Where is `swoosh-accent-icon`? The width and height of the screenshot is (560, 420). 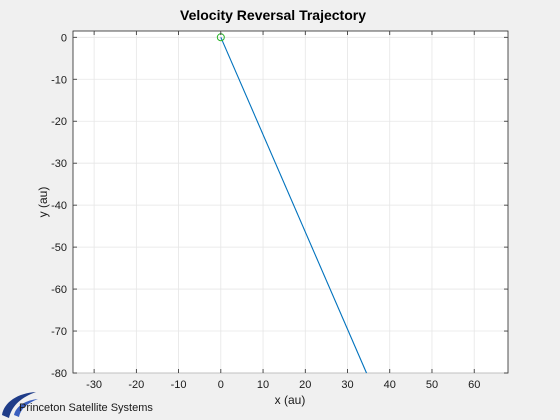
swoosh-accent-icon is located at coordinates (26, 408).